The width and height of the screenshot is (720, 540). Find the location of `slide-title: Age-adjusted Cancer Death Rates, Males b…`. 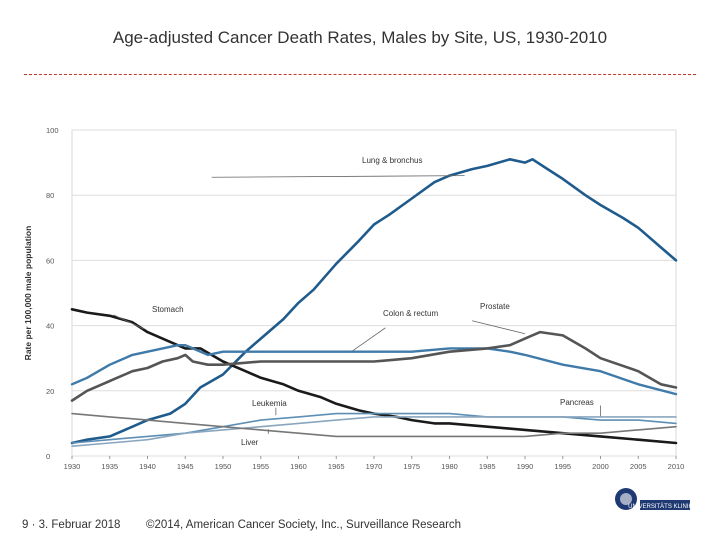

slide-title: Age-adjusted Cancer Death Rates, Males b… is located at coordinates (360, 37).